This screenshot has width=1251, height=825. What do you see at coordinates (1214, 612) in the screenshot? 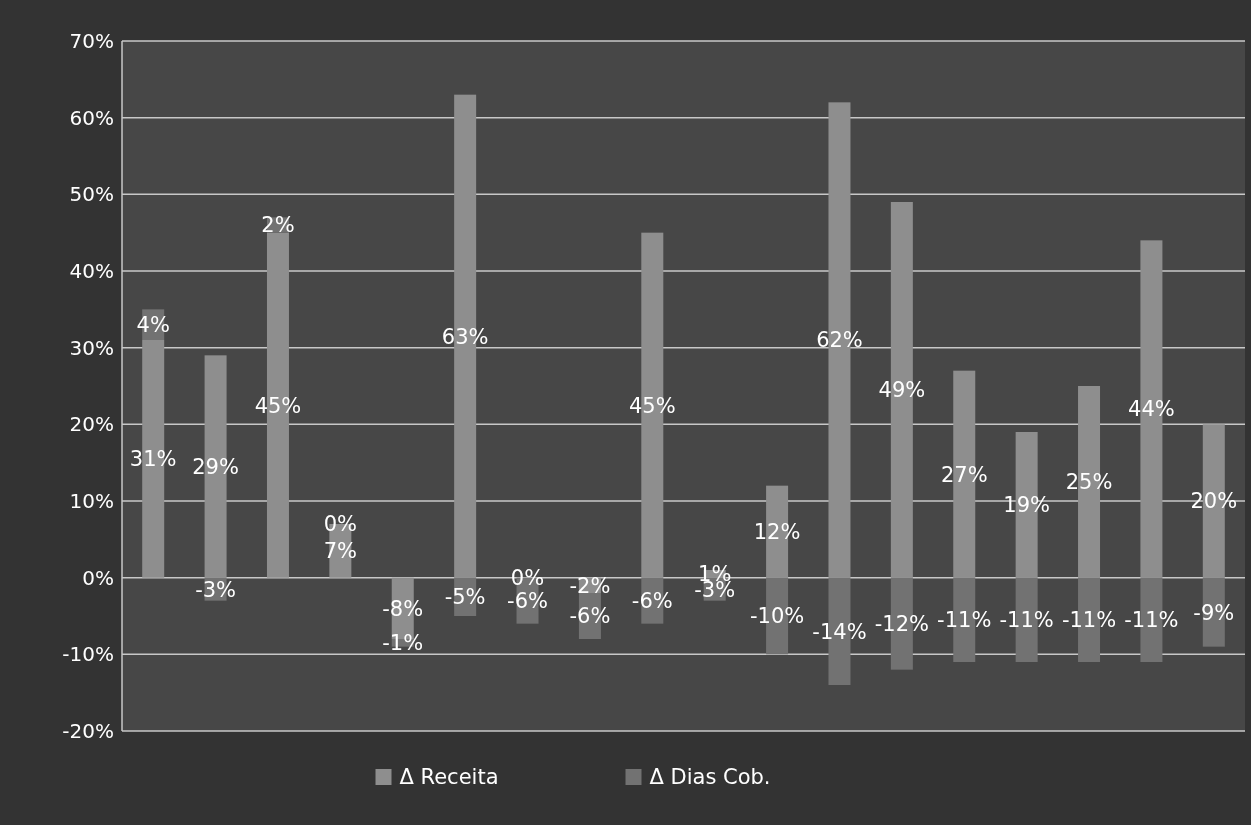
I see `data-label: -9%` at bounding box center [1214, 612].